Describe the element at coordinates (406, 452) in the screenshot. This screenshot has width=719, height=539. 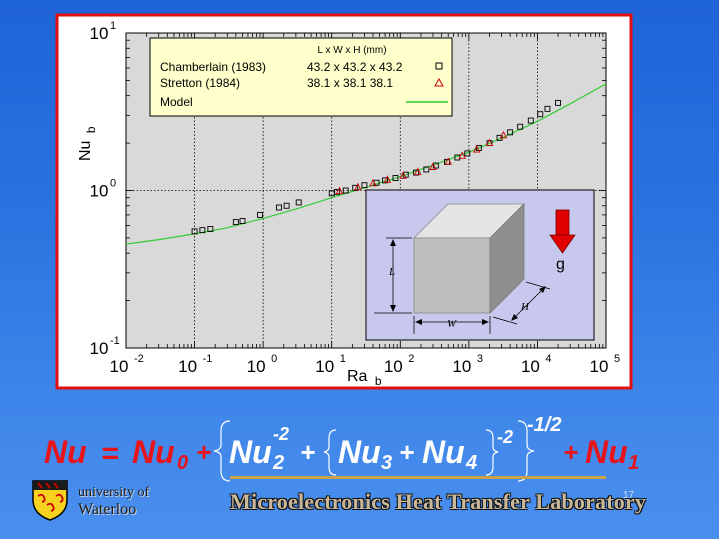
I see `eq-plus-3: +` at that location.